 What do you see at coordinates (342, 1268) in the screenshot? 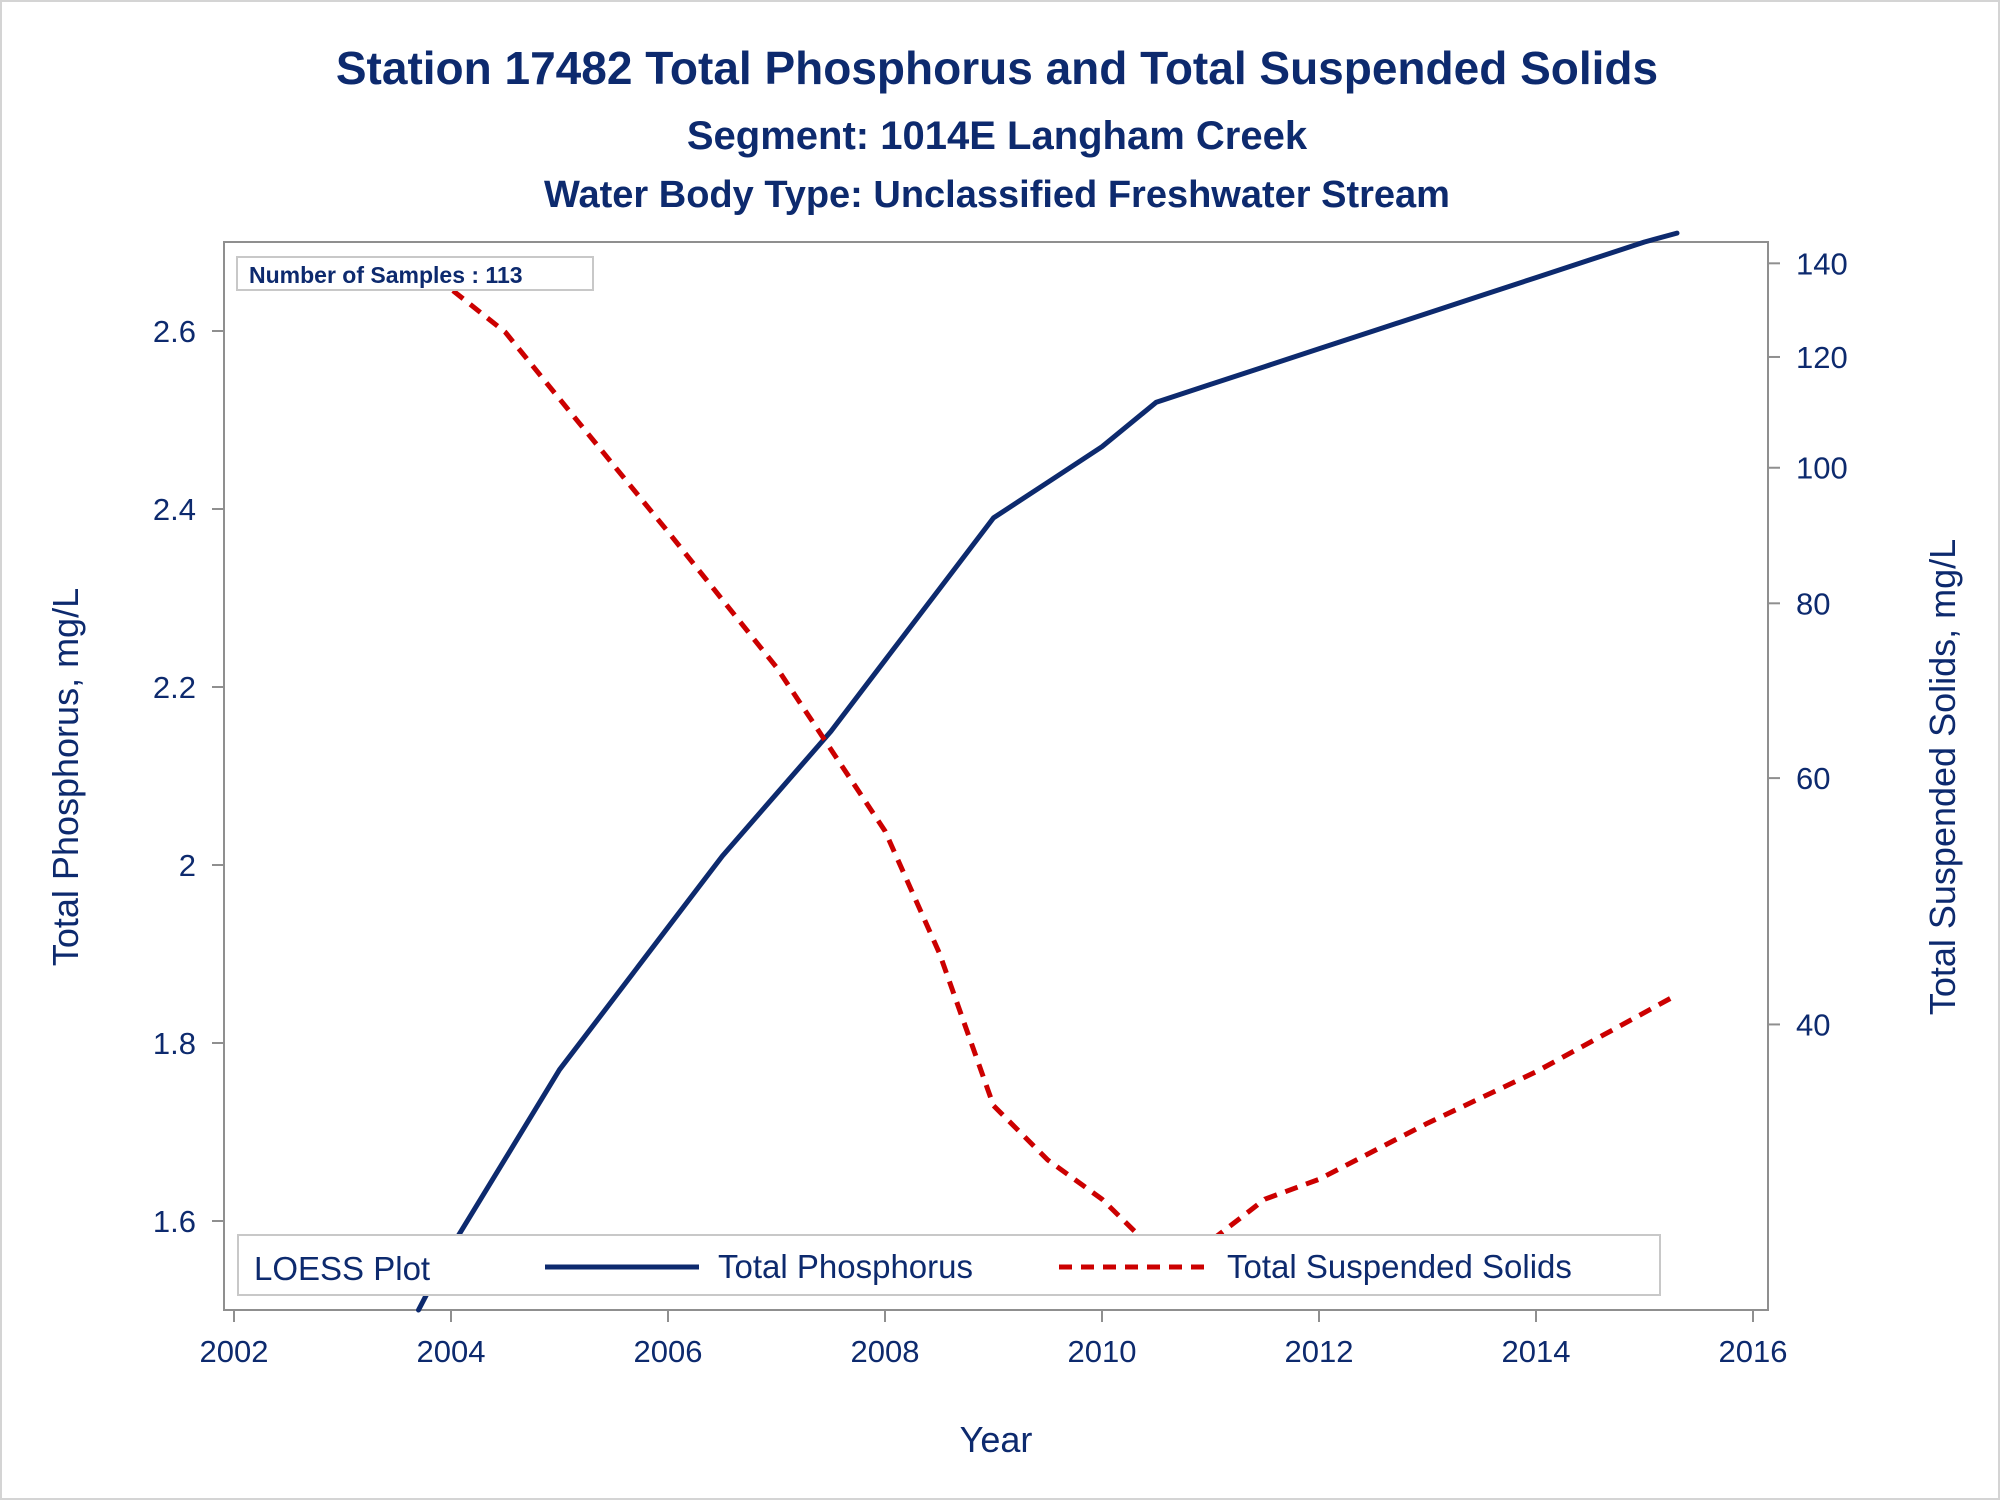
I see `legend-title: LOESS Plot` at bounding box center [342, 1268].